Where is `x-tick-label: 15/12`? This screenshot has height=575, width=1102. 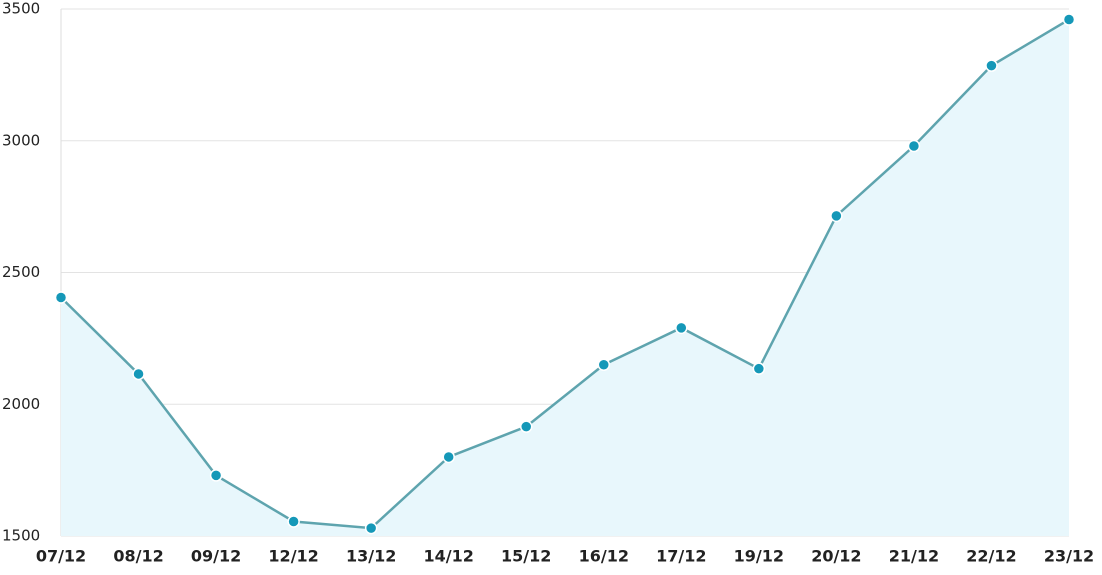 x-tick-label: 15/12 is located at coordinates (526, 556).